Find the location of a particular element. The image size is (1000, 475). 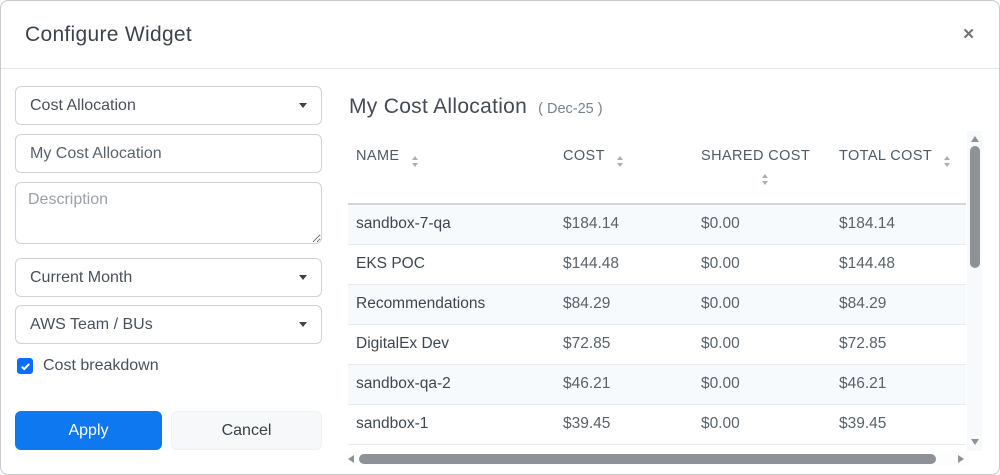

grouping-value: AWS Team / BUs is located at coordinates (91, 324).